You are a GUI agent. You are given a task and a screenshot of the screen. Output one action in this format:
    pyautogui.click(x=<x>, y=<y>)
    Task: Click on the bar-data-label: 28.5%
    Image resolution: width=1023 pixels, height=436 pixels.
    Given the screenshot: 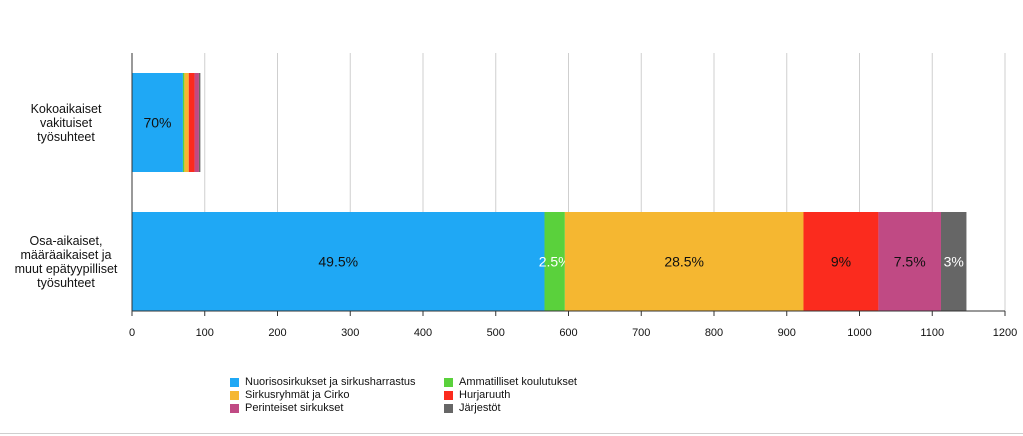 What is the action you would take?
    pyautogui.click(x=684, y=262)
    